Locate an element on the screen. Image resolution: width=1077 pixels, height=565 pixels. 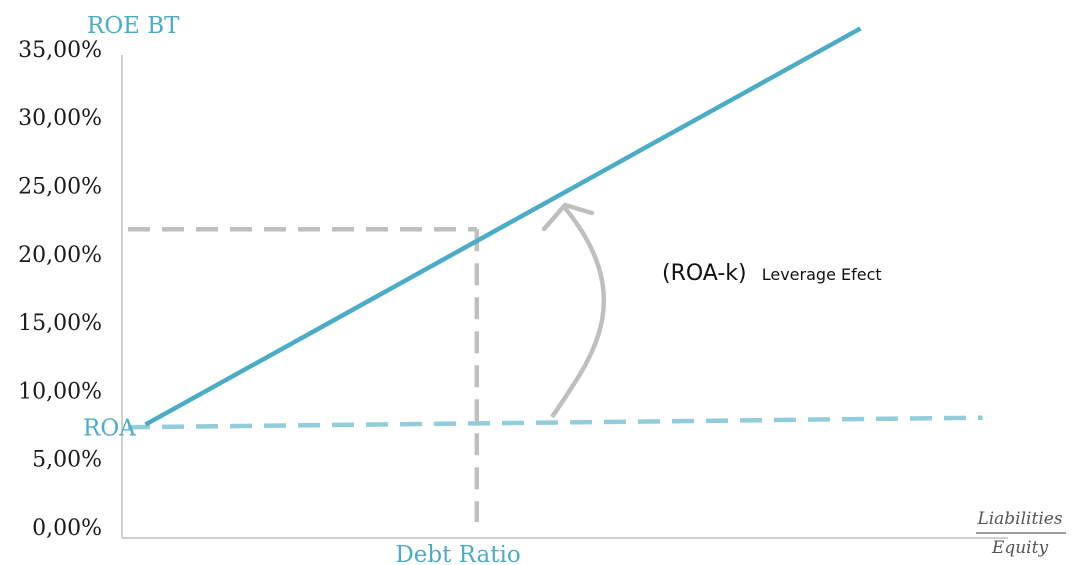
y-tick-label: 15,00% is located at coordinates (60, 323).